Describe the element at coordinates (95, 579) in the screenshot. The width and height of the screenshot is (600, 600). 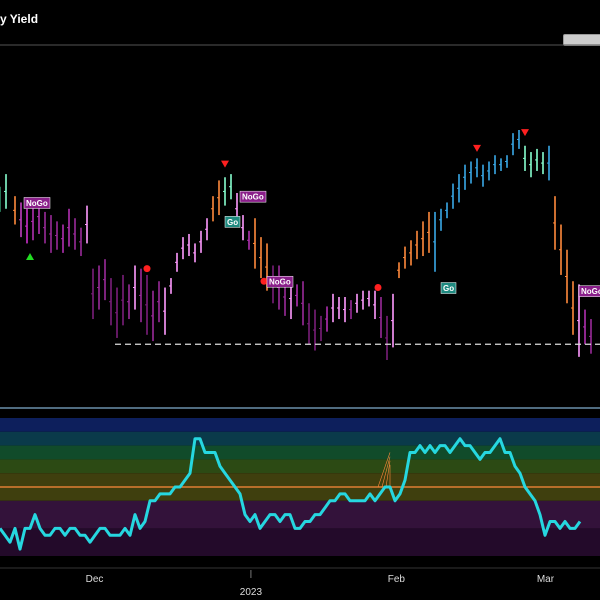
I see `x-axis-tick-label: Dec` at that location.